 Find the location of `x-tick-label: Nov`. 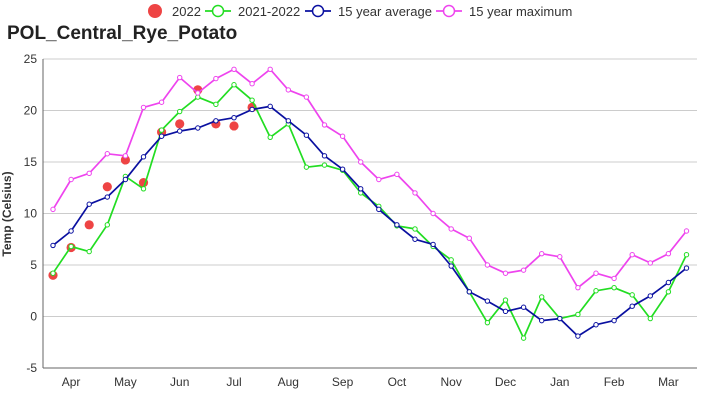

x-tick-label: Nov is located at coordinates (451, 382).